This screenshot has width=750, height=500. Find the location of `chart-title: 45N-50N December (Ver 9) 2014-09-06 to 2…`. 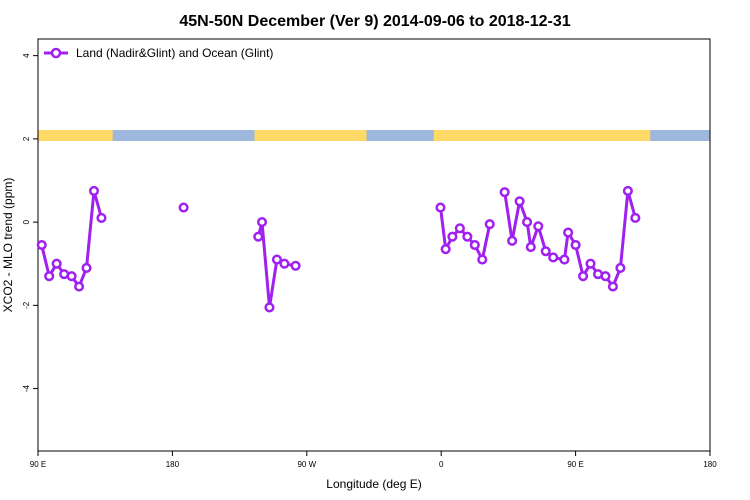

chart-title: 45N-50N December (Ver 9) 2014-09-06 to 2… is located at coordinates (374, 21).